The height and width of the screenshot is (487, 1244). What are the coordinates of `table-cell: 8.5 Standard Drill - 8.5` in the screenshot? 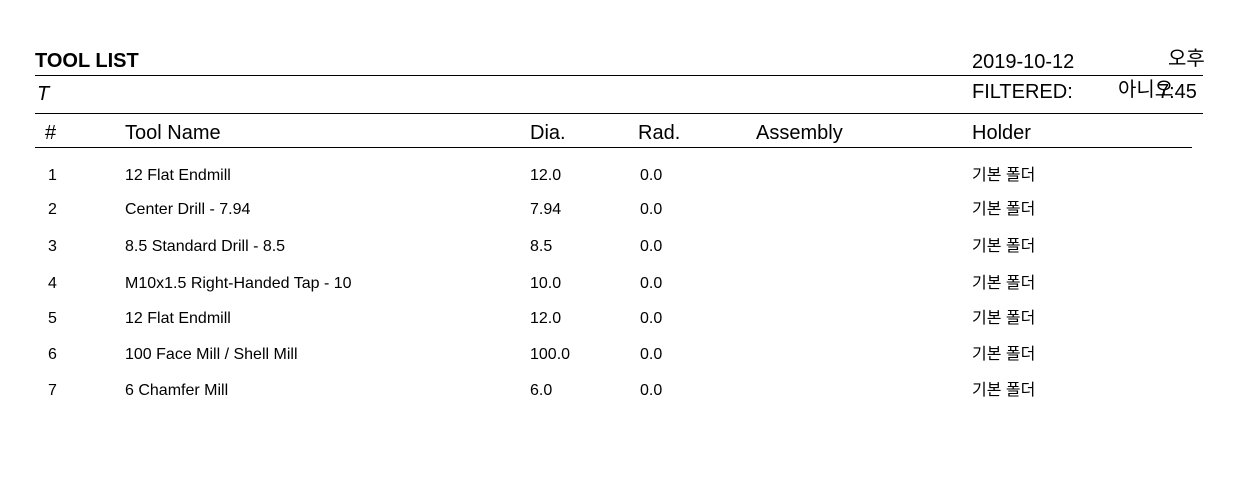 It's located at (205, 246).